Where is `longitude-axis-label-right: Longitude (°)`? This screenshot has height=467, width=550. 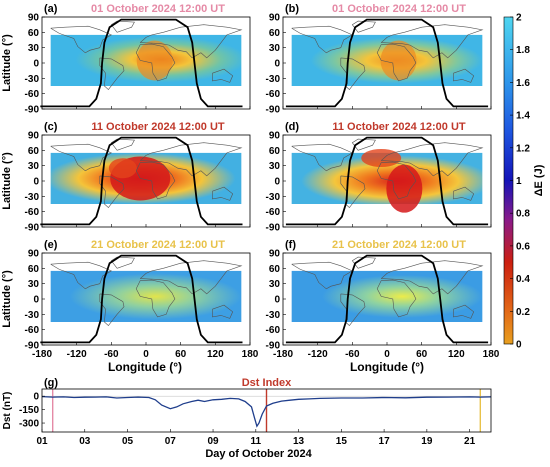
longitude-axis-label-right: Longitude (°) is located at coordinates (387, 367).